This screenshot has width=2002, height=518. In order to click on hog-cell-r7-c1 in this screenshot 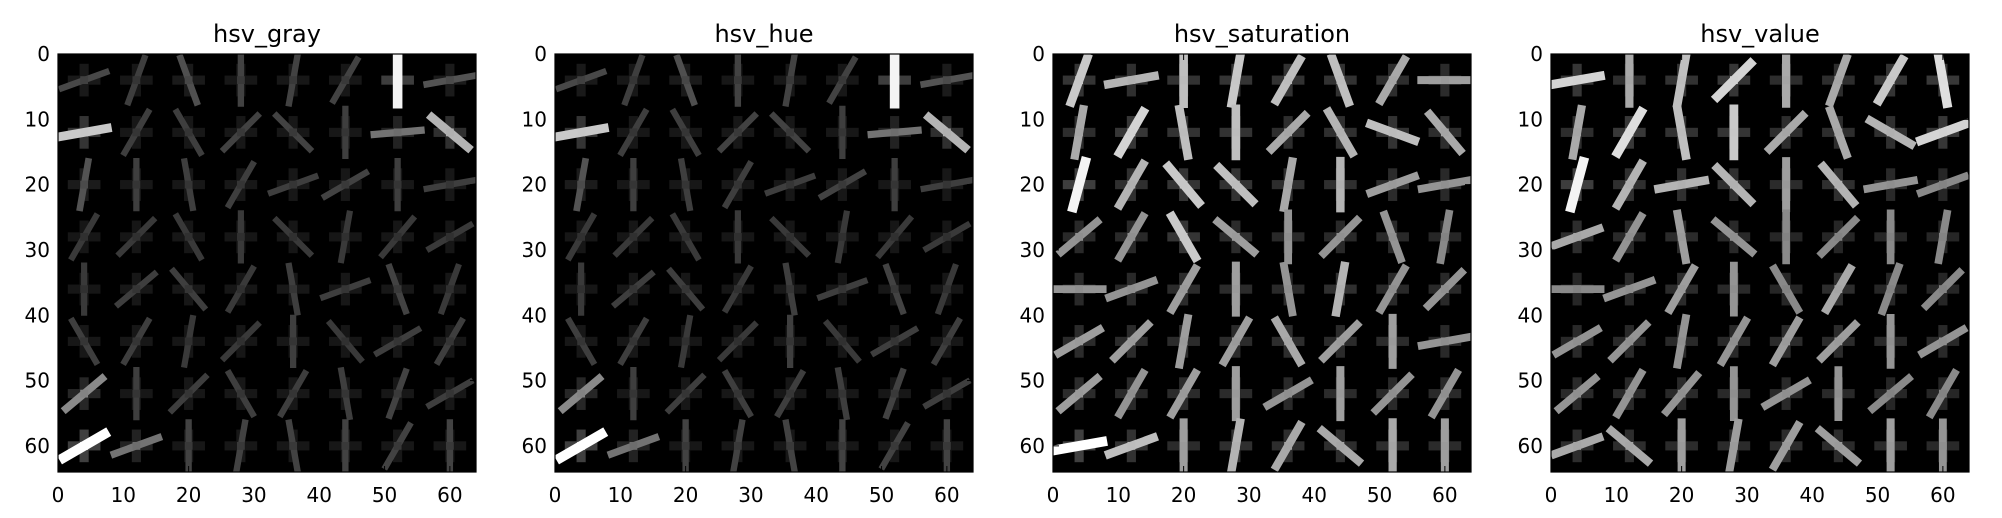, I will do `click(136, 446)`.